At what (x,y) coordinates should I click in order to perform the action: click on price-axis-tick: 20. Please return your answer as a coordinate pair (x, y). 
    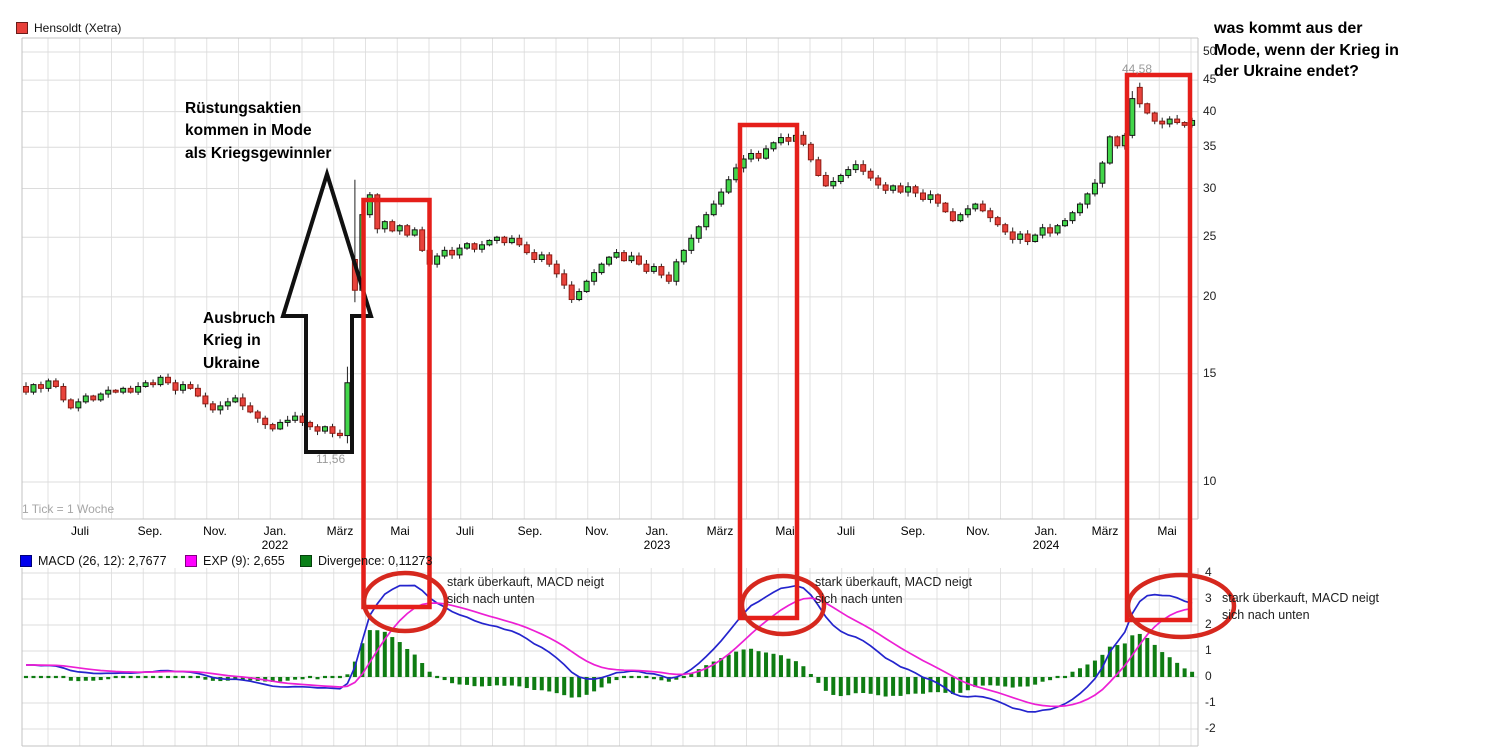
    Looking at the image, I should click on (1210, 295).